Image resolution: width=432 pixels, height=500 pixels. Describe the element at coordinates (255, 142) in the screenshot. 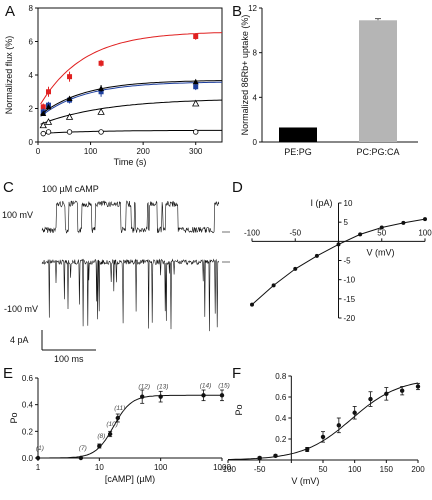

I see `y-tick-label: 0` at that location.